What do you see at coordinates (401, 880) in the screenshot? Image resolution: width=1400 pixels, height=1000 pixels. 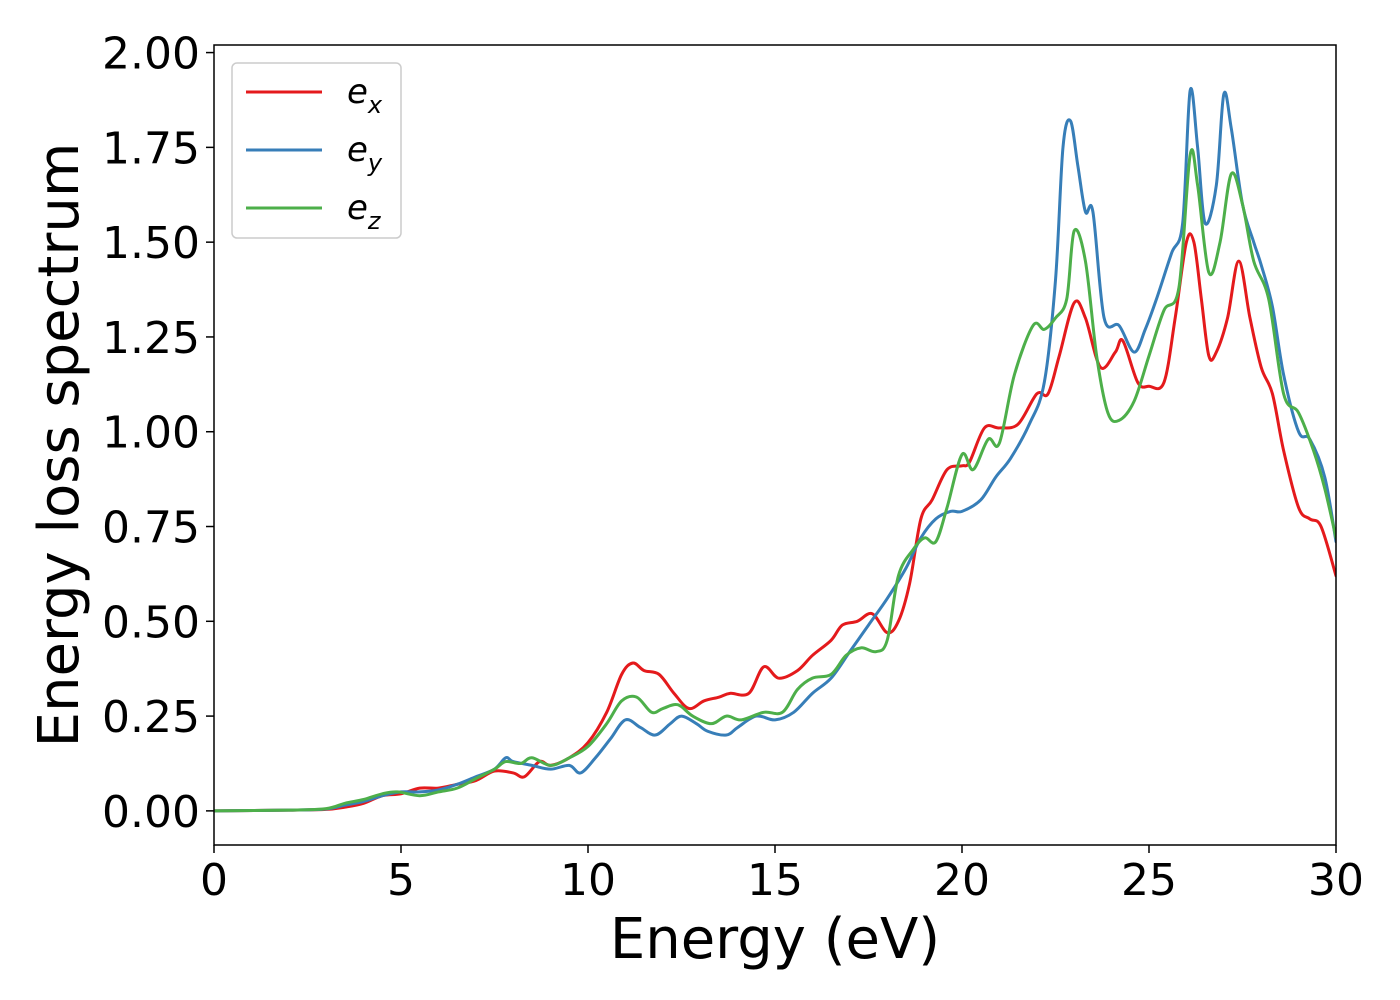 I see `x-tick-label: 5` at bounding box center [401, 880].